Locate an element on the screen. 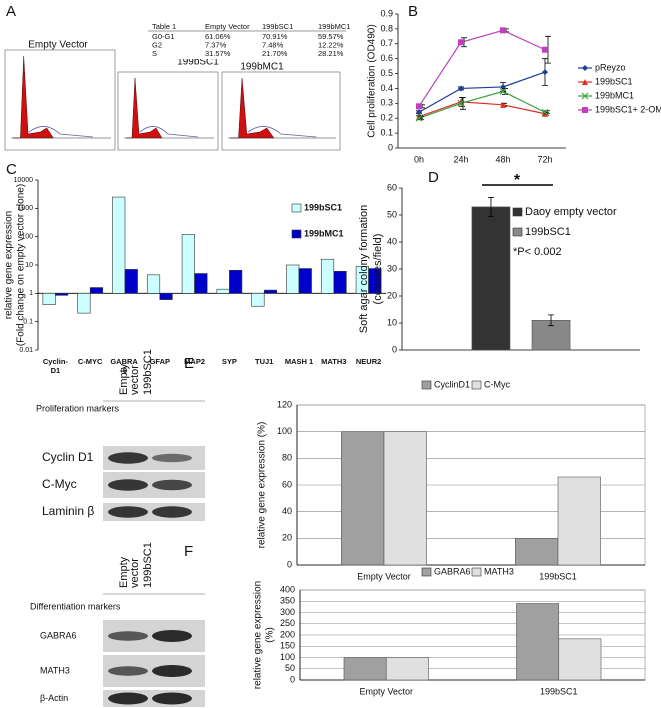  blot-row-label: GABRA6 is located at coordinates (58, 635).